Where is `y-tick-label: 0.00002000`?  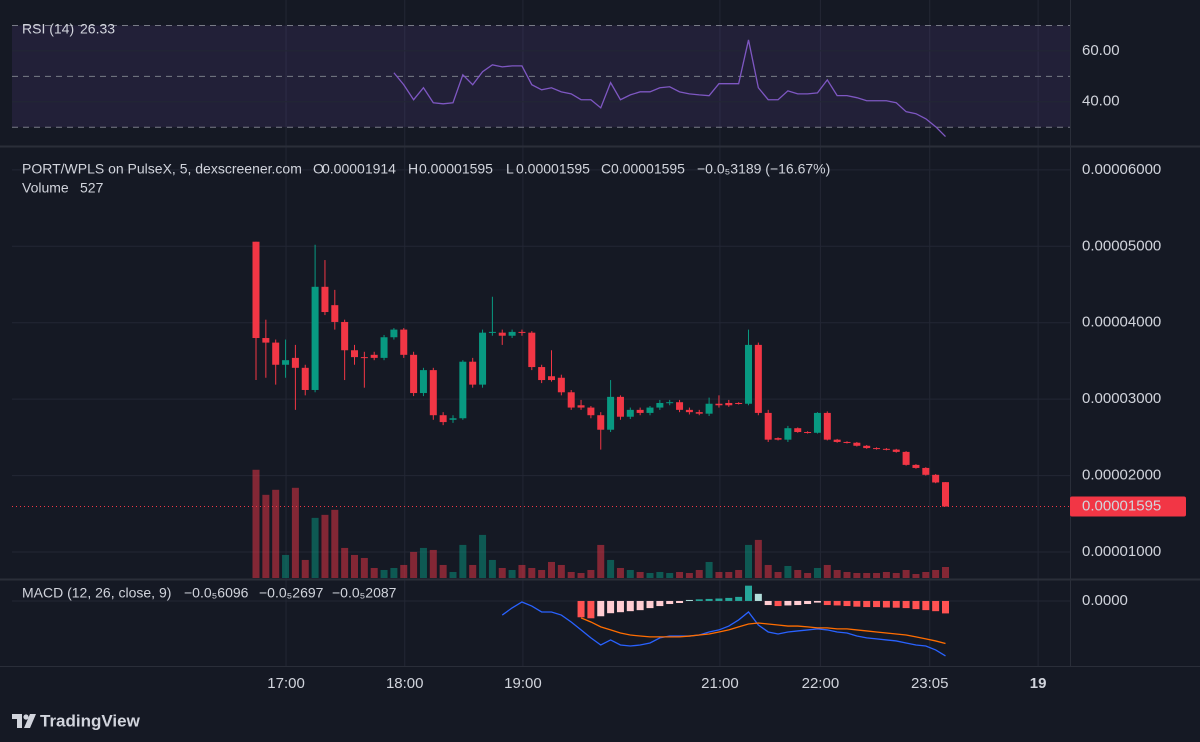
y-tick-label: 0.00002000 is located at coordinates (1121, 475).